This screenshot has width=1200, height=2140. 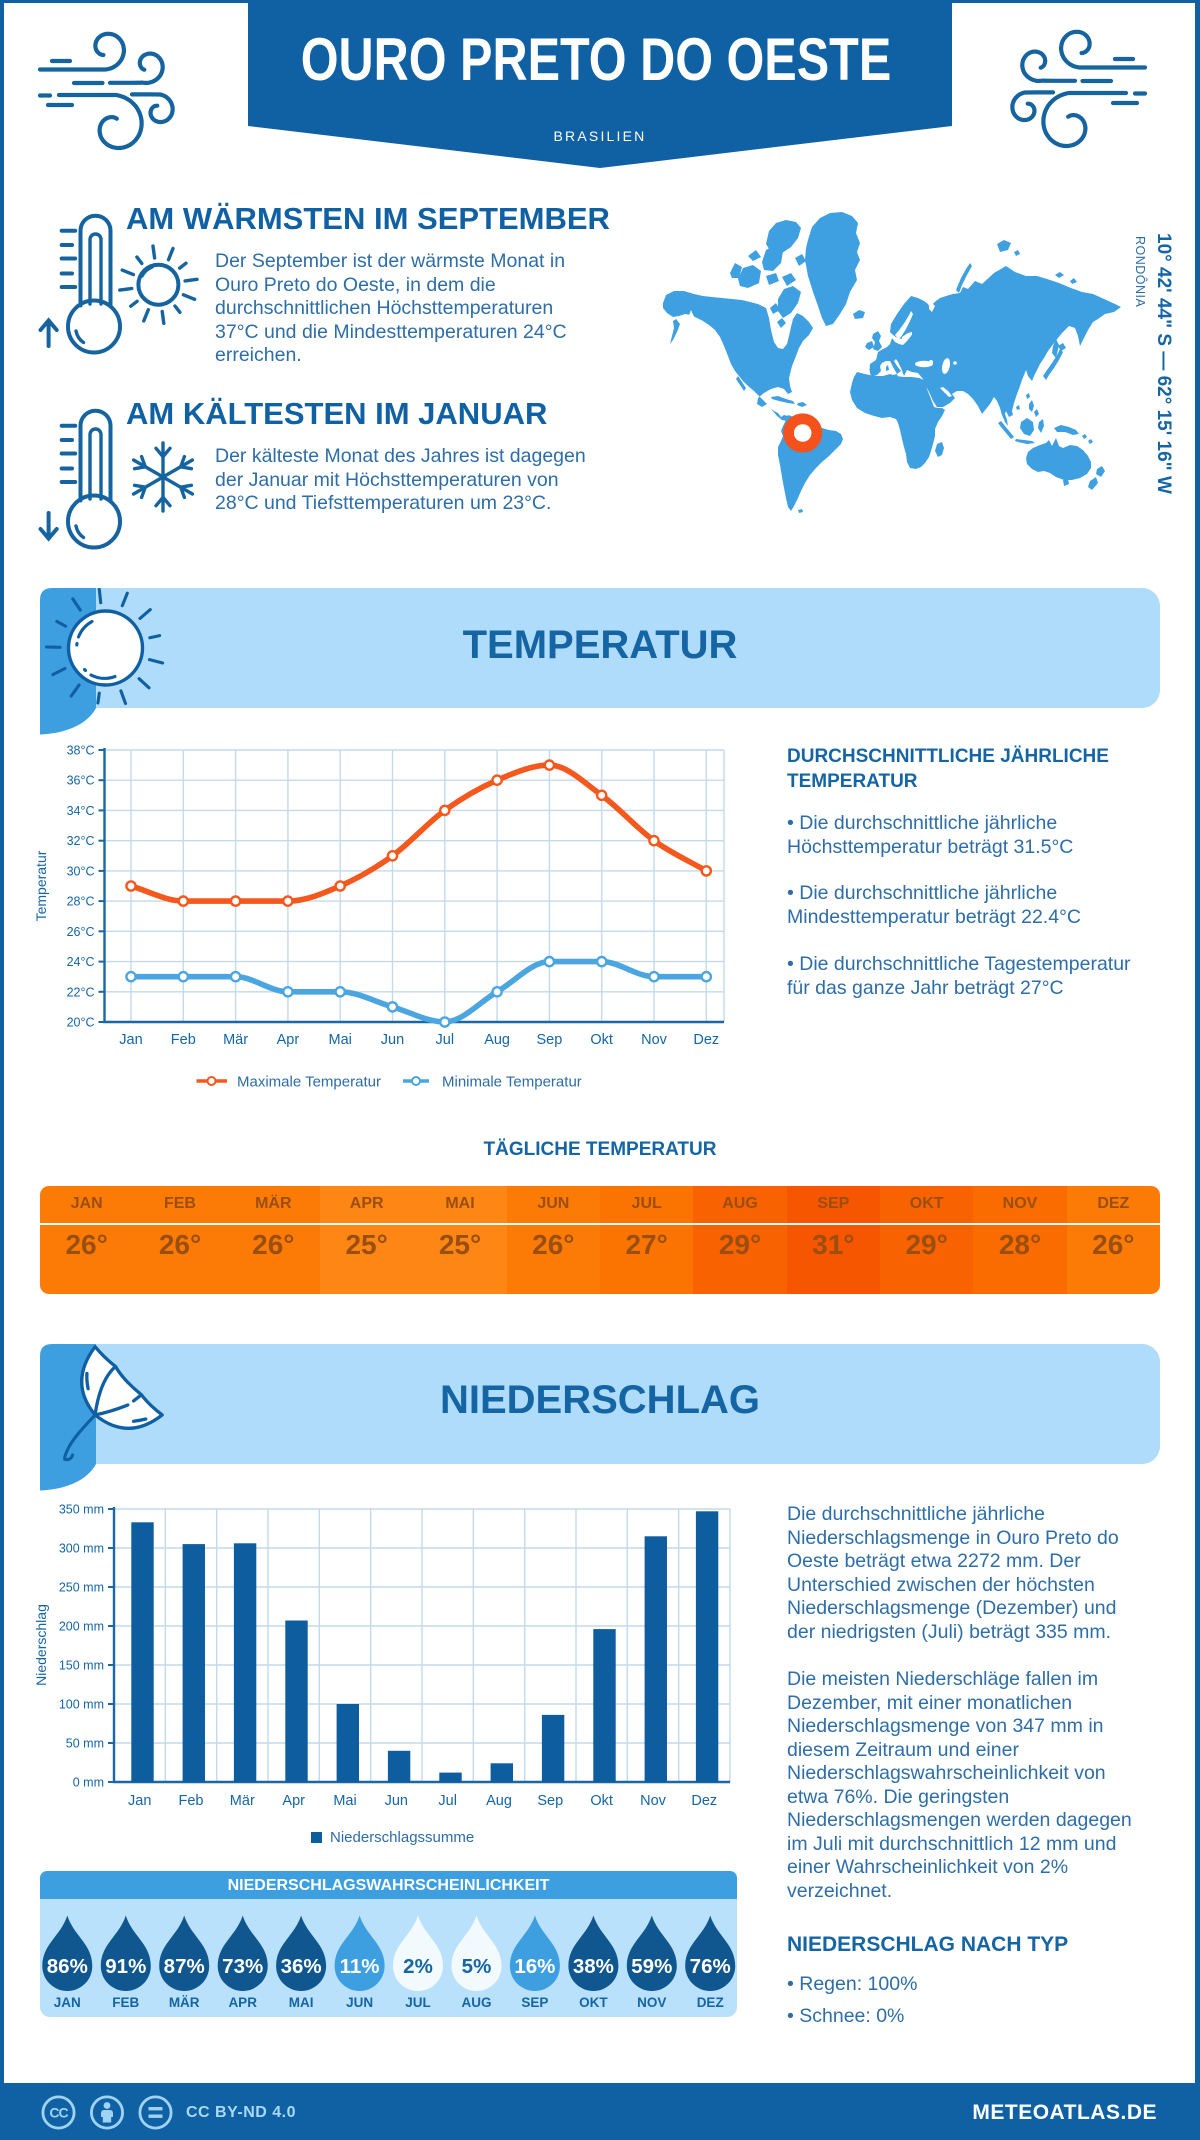 I want to click on svg-text: 38%, so click(x=593, y=1966).